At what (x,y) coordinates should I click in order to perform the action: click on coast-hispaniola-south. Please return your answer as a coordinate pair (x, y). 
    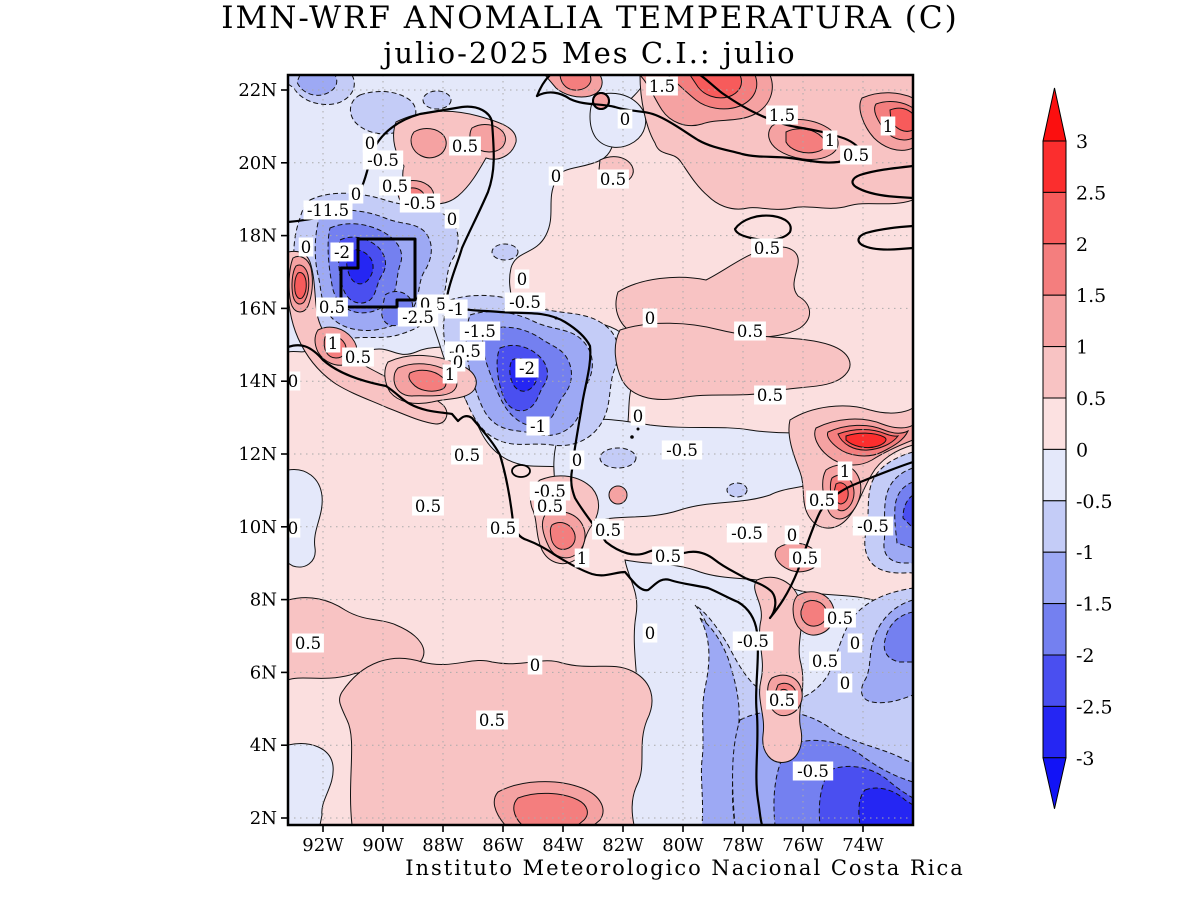
    Looking at the image, I should click on (885, 237).